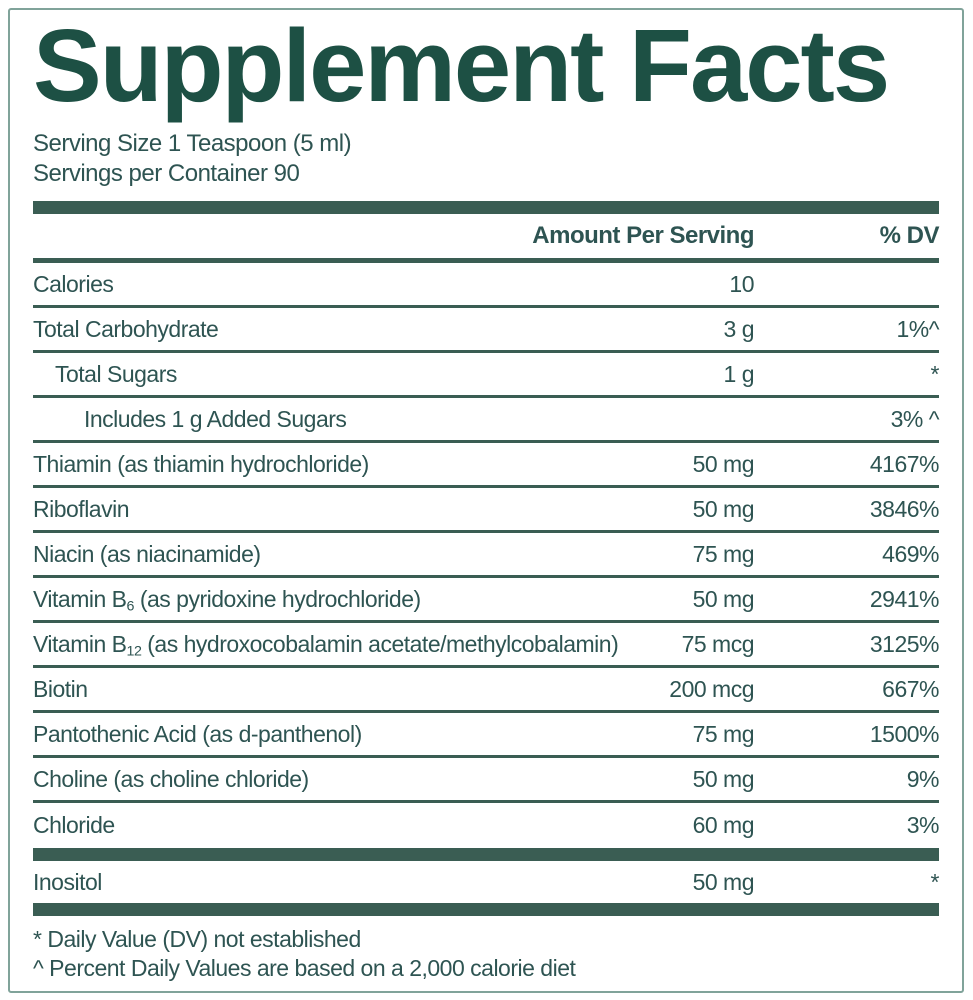 This screenshot has height=1000, width=973. What do you see at coordinates (60, 688) in the screenshot?
I see `nutrient-name: Biotin` at bounding box center [60, 688].